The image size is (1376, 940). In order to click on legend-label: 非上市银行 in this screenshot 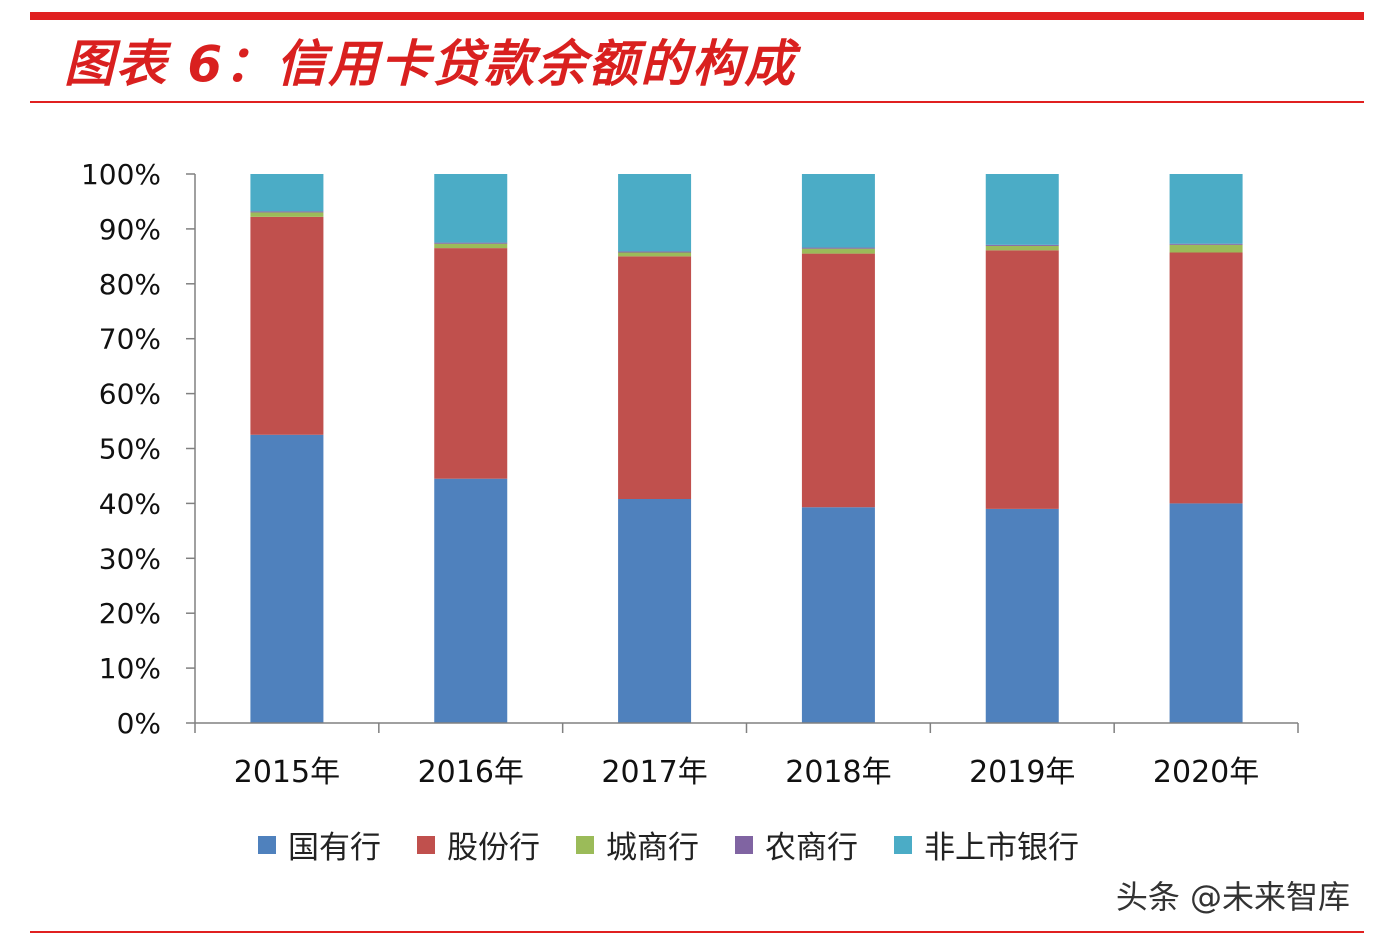, I will do `click(1001, 848)`.